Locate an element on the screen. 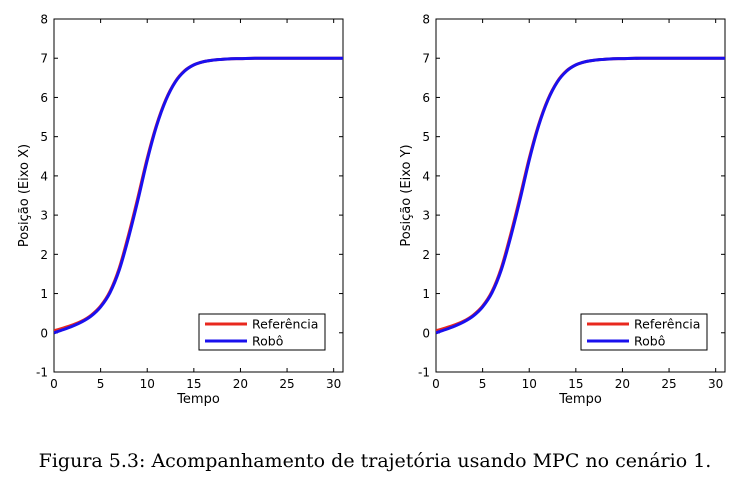 The image size is (750, 496). y-axis-label: Posição (Eixo X) is located at coordinates (24, 195).